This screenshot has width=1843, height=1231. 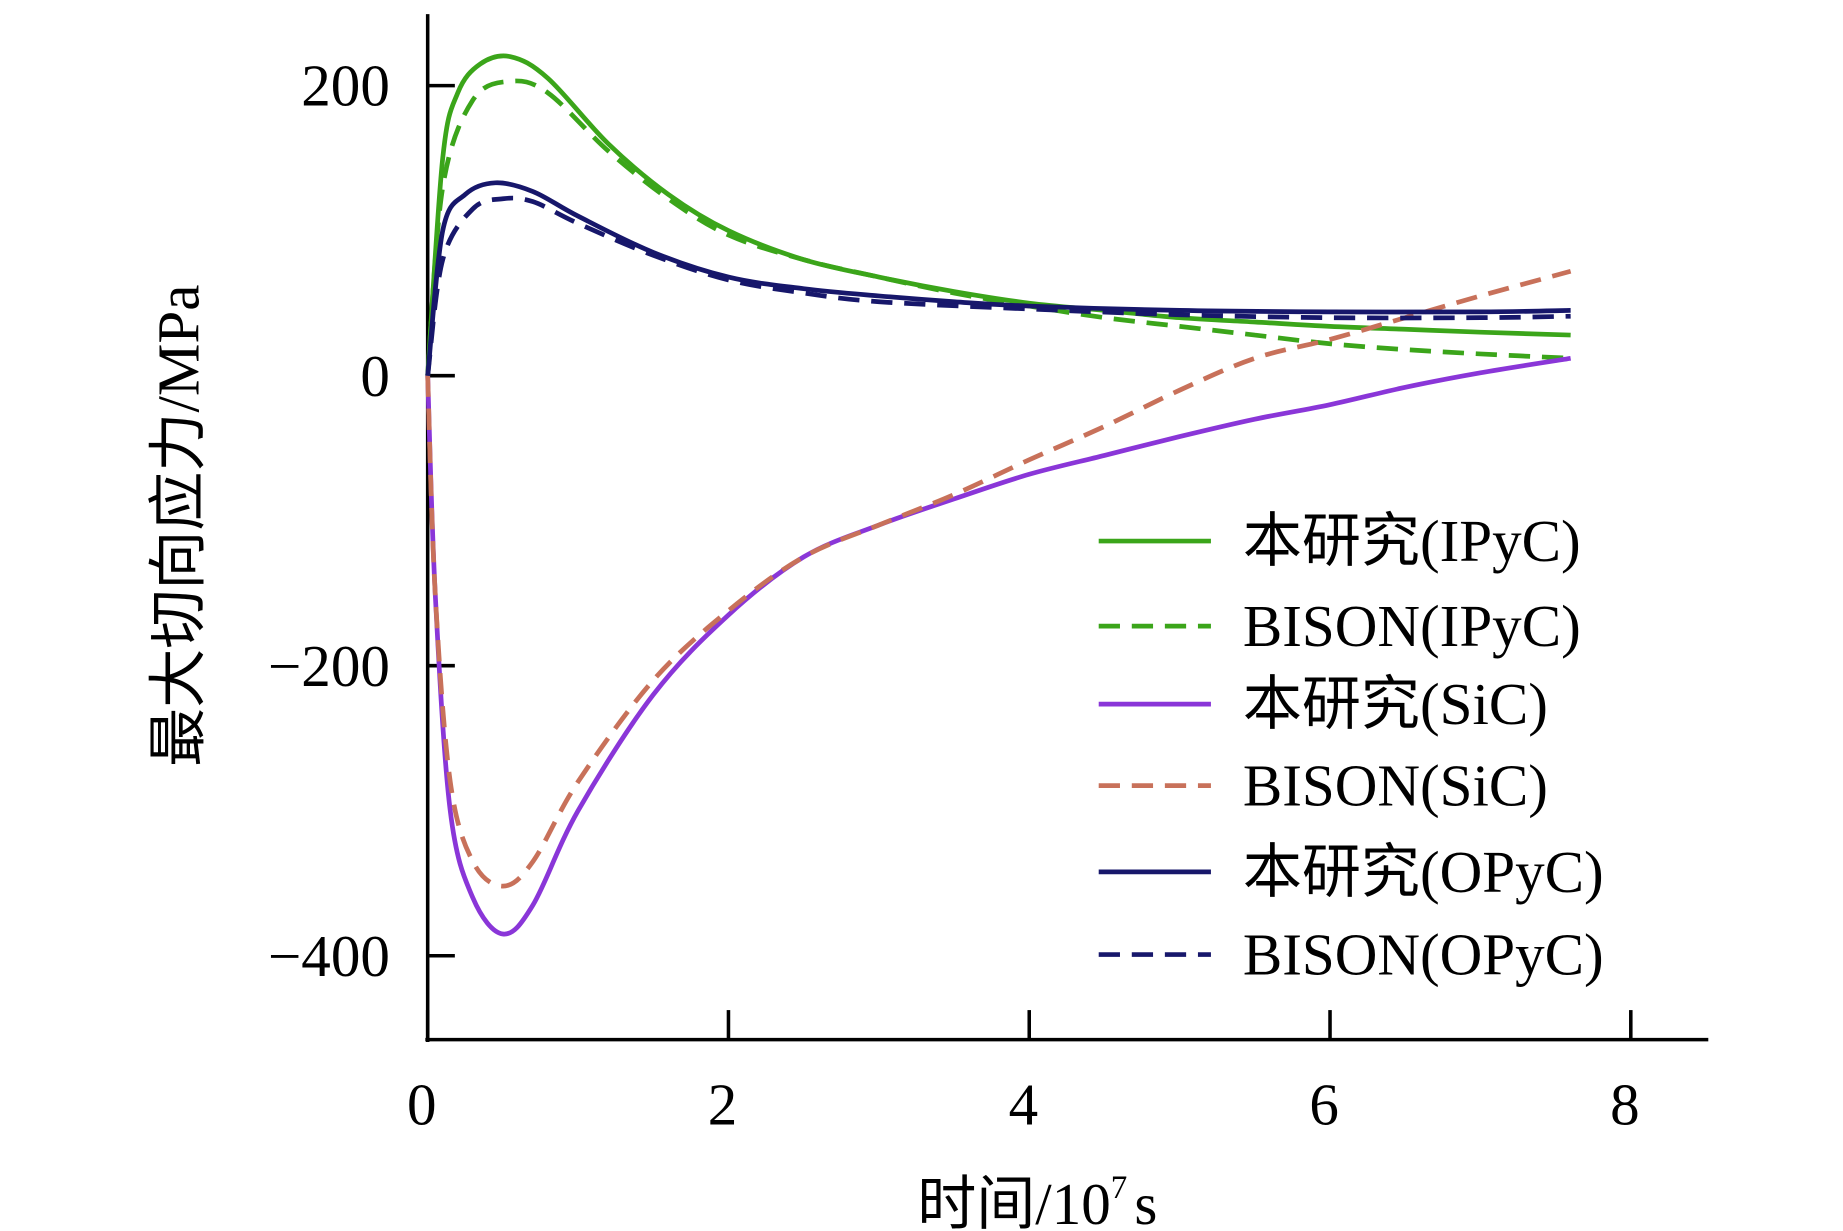 I want to click on legend-label: BISON(OPyC), so click(x=1423, y=955).